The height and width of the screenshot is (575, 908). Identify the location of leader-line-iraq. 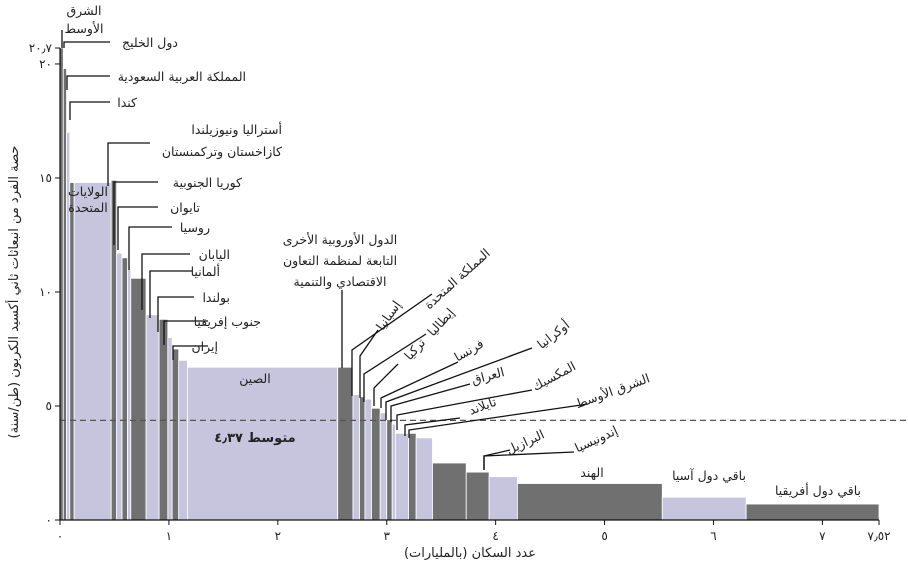
(430, 402).